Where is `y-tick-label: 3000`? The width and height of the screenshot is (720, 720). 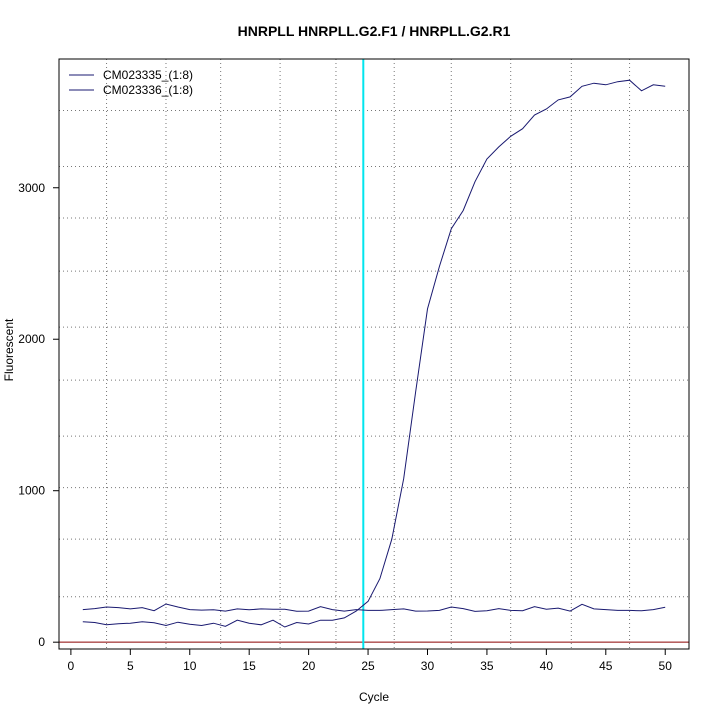 y-tick-label: 3000 is located at coordinates (31, 188).